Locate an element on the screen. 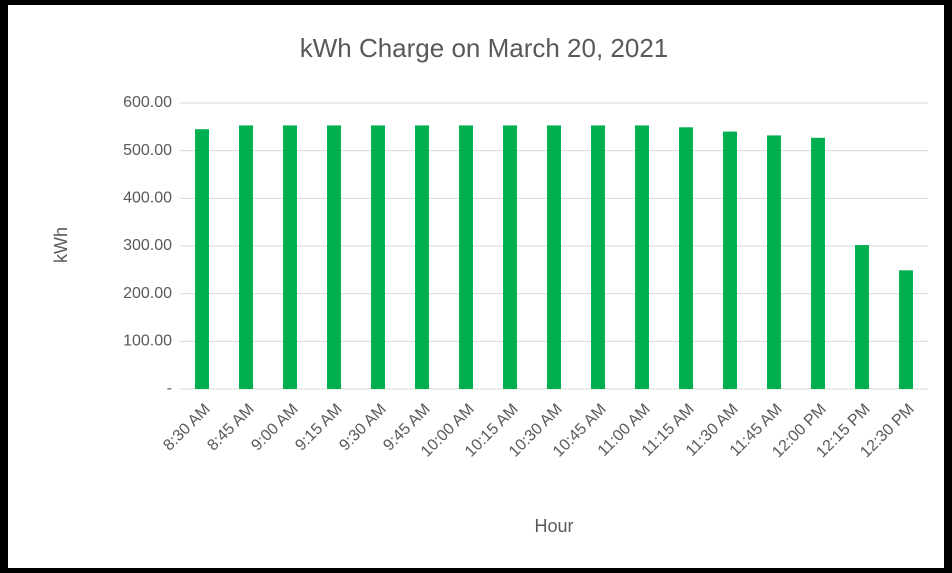 This screenshot has height=573, width=952. y-tick-label: 500.00 is located at coordinates (147, 150).